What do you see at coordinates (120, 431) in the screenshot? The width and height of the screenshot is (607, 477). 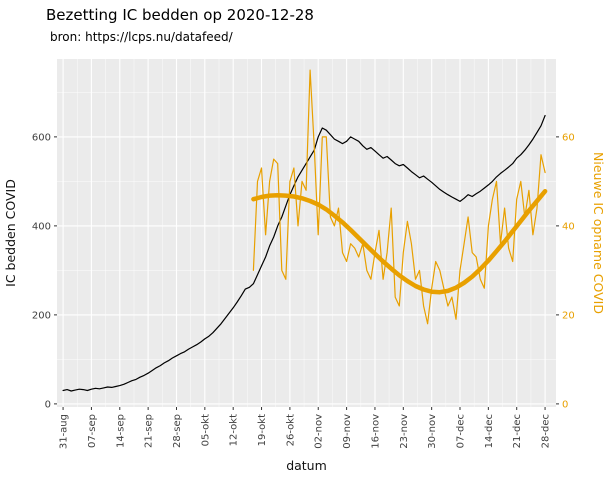 I see `x-tick-label: 14-sep` at bounding box center [120, 431].